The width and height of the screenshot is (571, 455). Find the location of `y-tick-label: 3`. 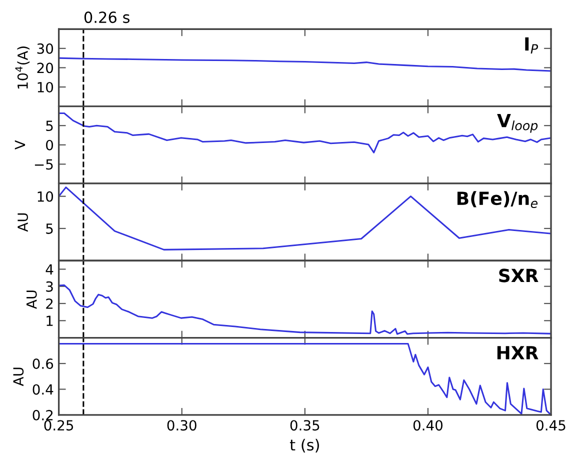

y-tick-label: 3 is located at coordinates (49, 286).